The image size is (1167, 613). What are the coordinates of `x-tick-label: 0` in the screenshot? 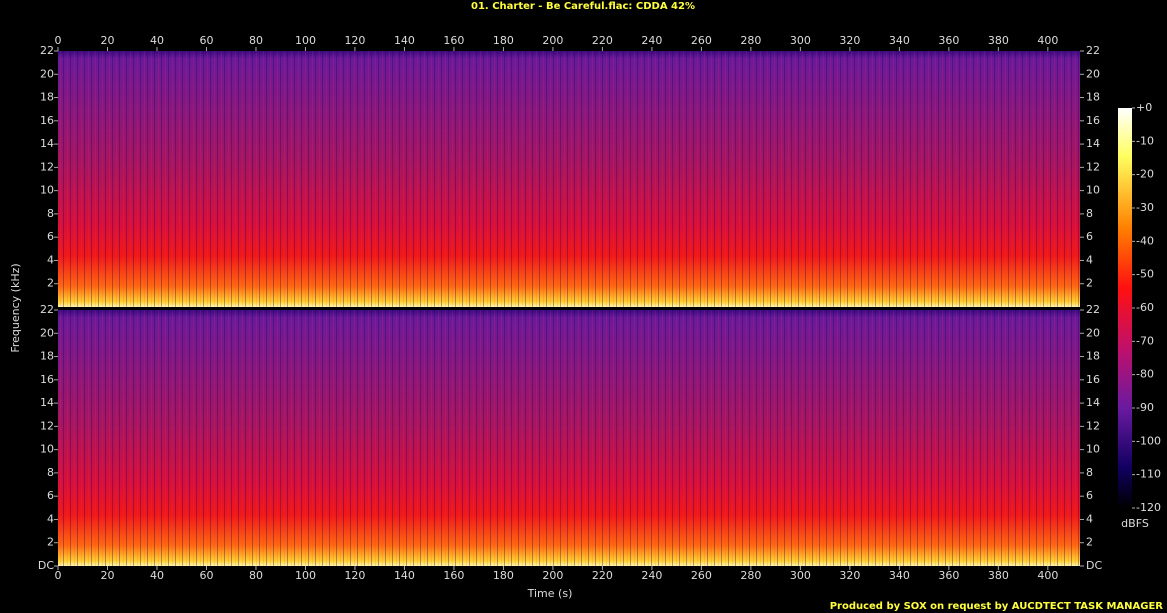 It's located at (58, 575).